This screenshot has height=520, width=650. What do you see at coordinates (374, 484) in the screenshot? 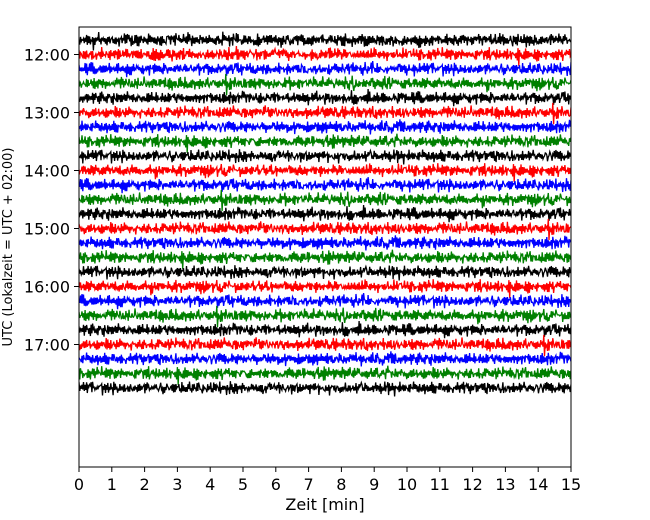
I see `x-tick-label: 9` at bounding box center [374, 484].